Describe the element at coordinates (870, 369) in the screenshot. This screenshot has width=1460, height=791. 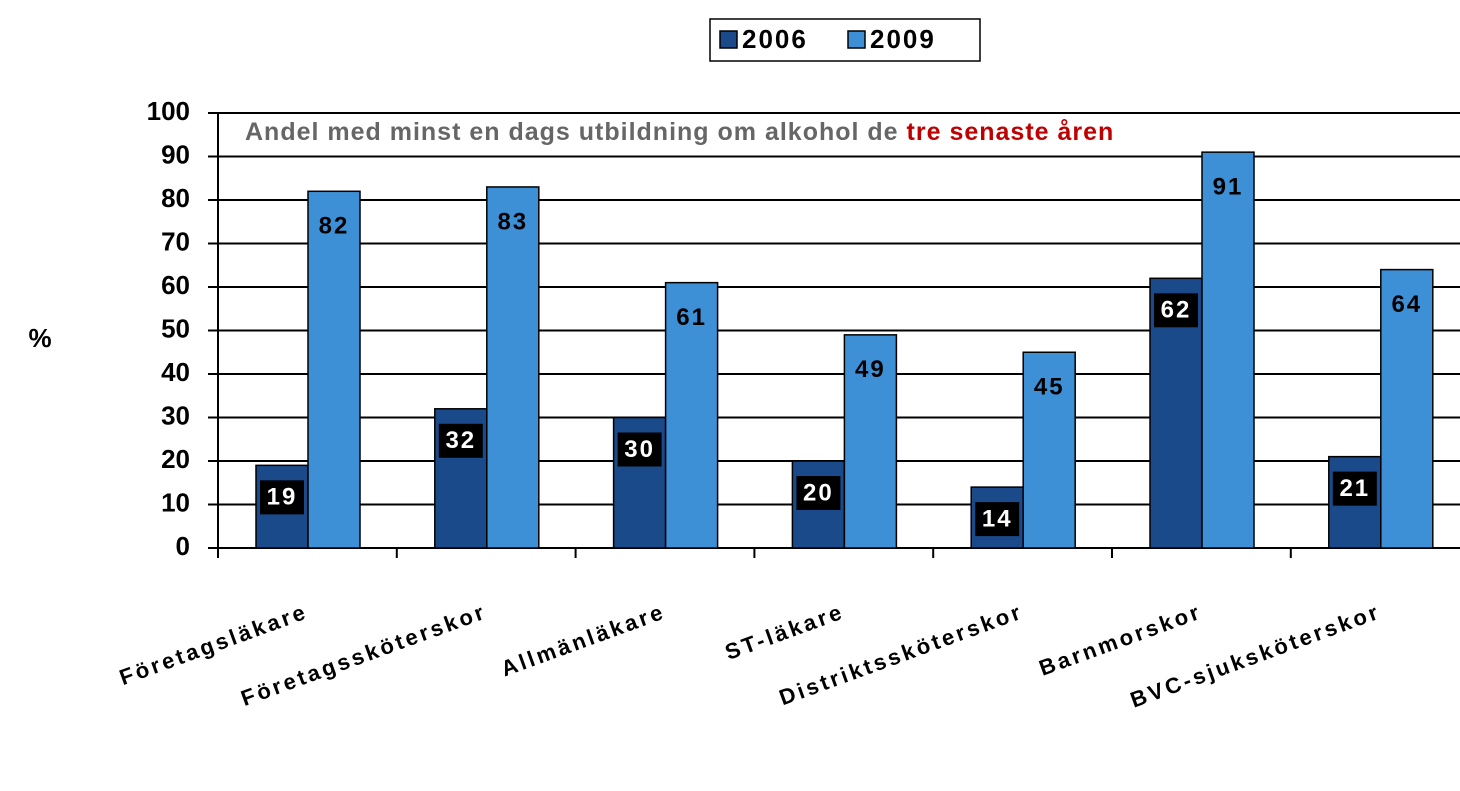
I see `data-label: 49` at that location.